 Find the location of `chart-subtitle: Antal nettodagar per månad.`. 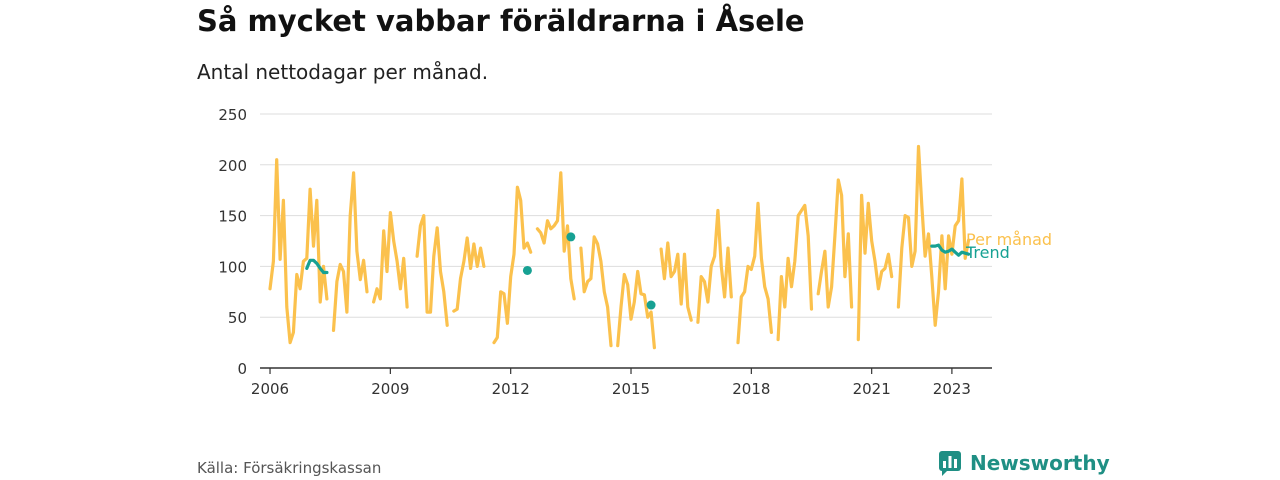

chart-subtitle: Antal nettodagar per månad. is located at coordinates (343, 72).